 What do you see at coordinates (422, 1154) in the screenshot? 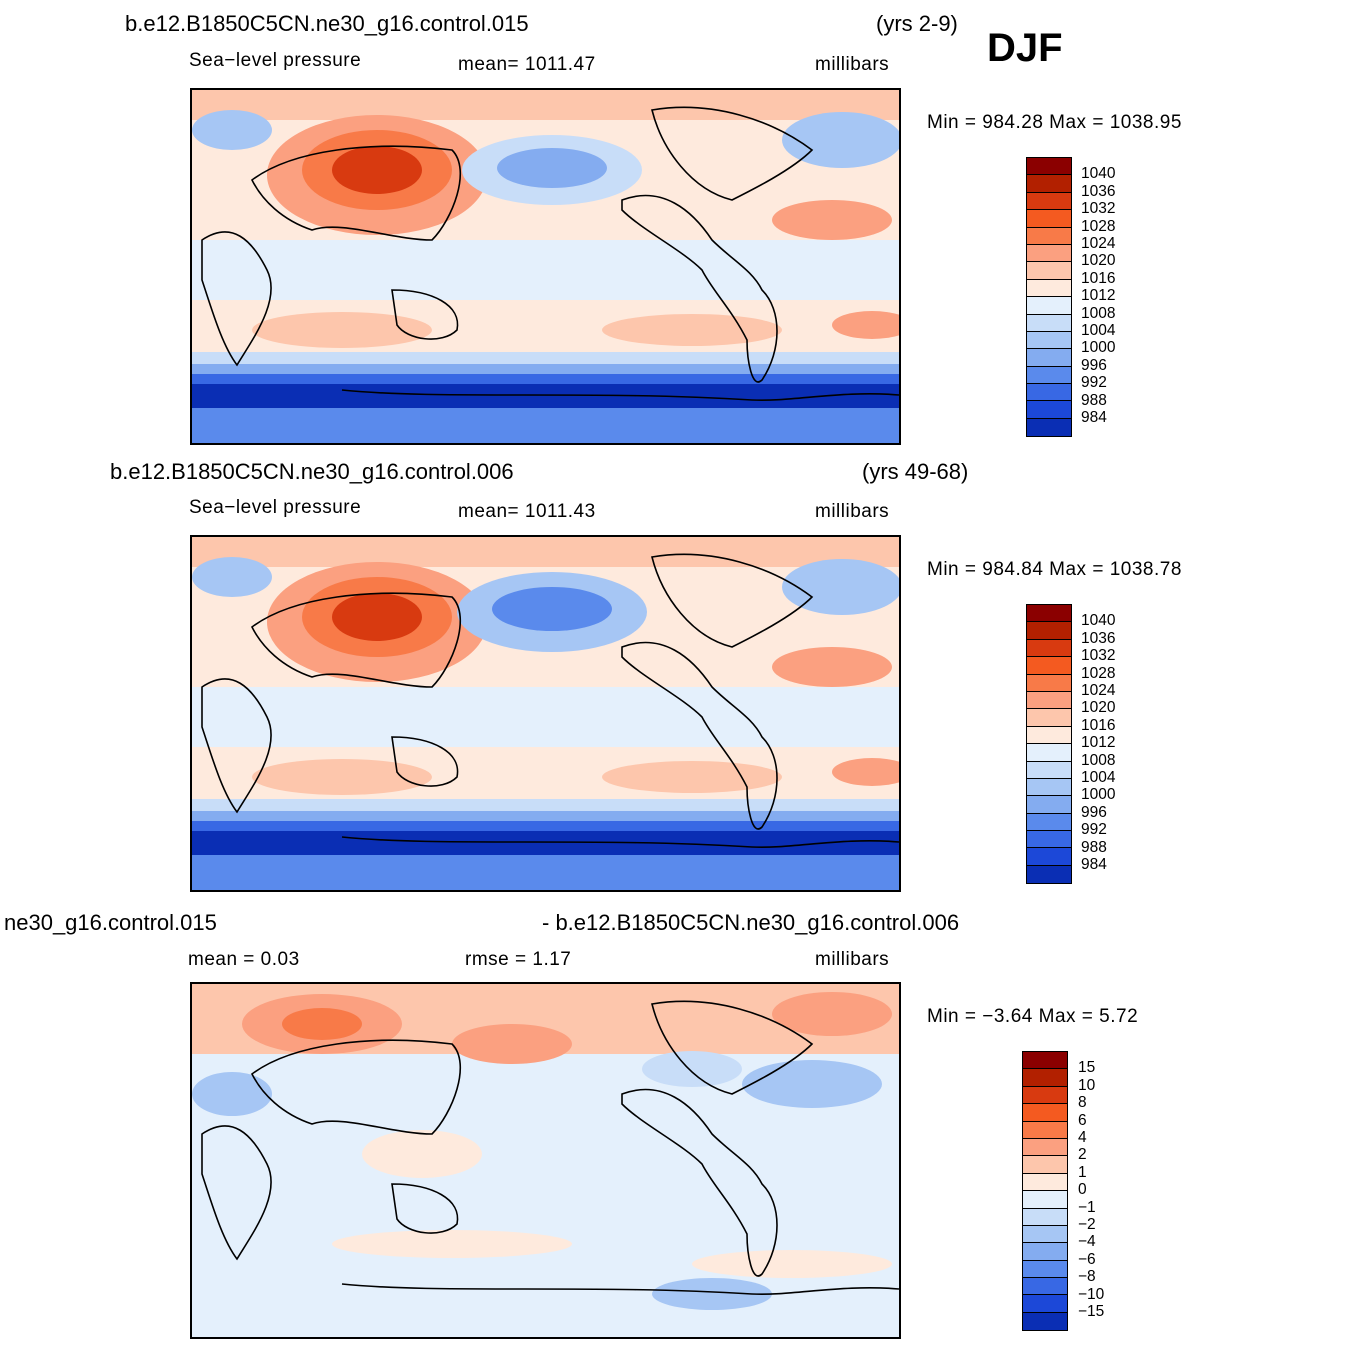
I see `indonesia-positive` at bounding box center [422, 1154].